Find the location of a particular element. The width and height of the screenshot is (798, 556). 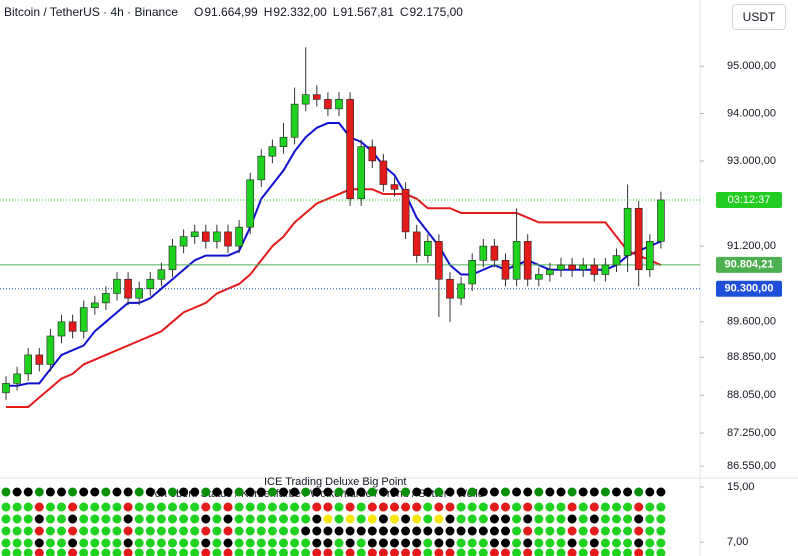

ohlc-value: 91.664,99 is located at coordinates (231, 12).